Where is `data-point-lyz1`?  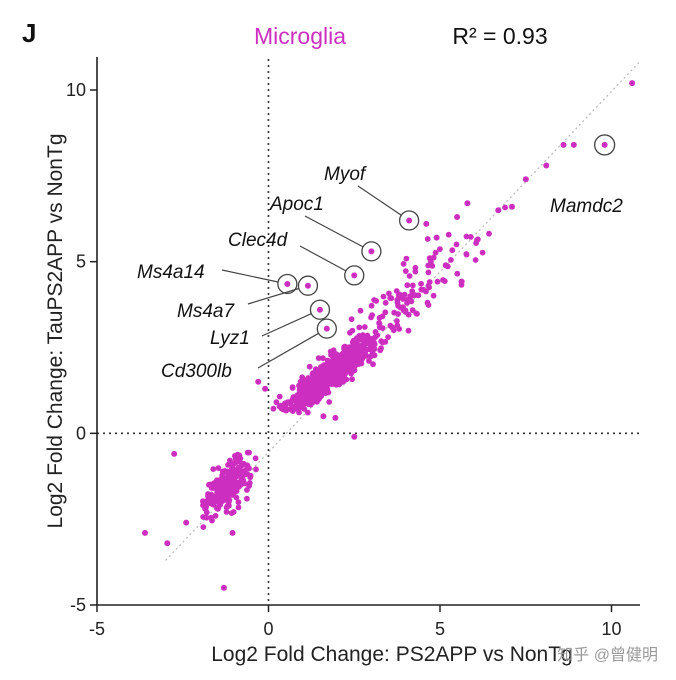 data-point-lyz1 is located at coordinates (319, 309).